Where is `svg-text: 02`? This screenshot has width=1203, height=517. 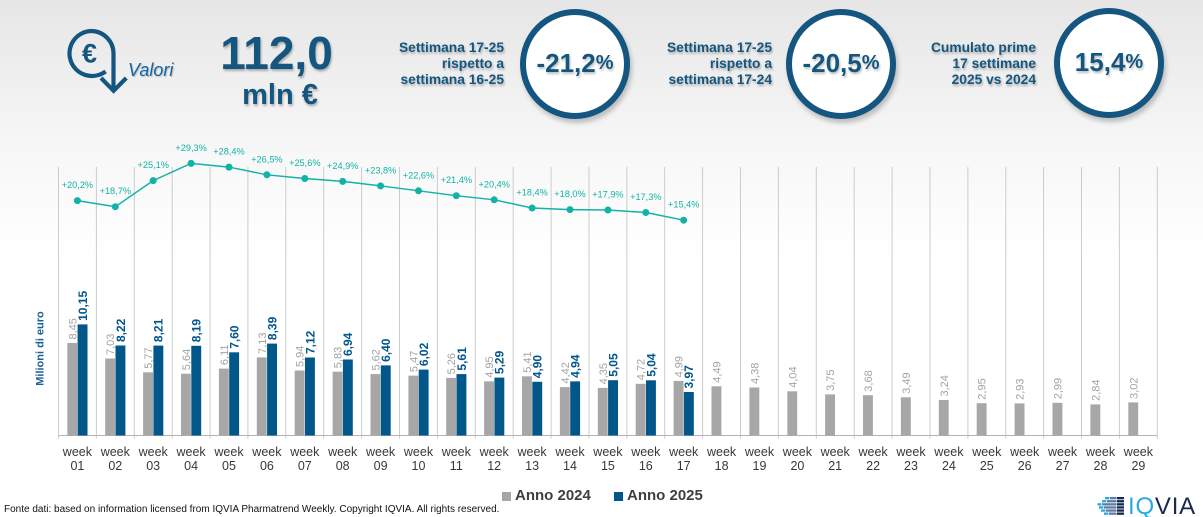 svg-text: 02 is located at coordinates (115, 466).